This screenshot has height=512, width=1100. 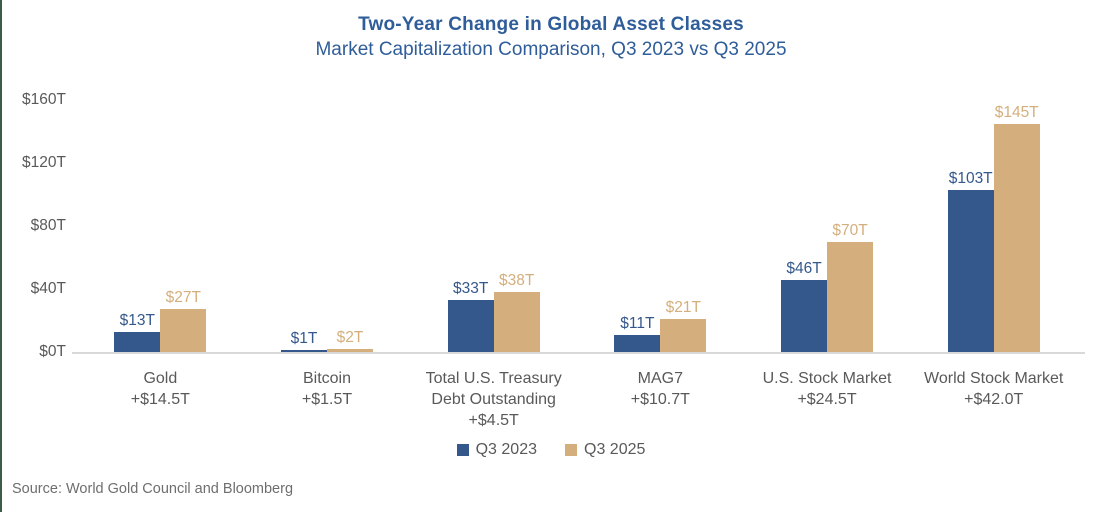 I want to click on bar-slot: $2T, so click(x=350, y=340).